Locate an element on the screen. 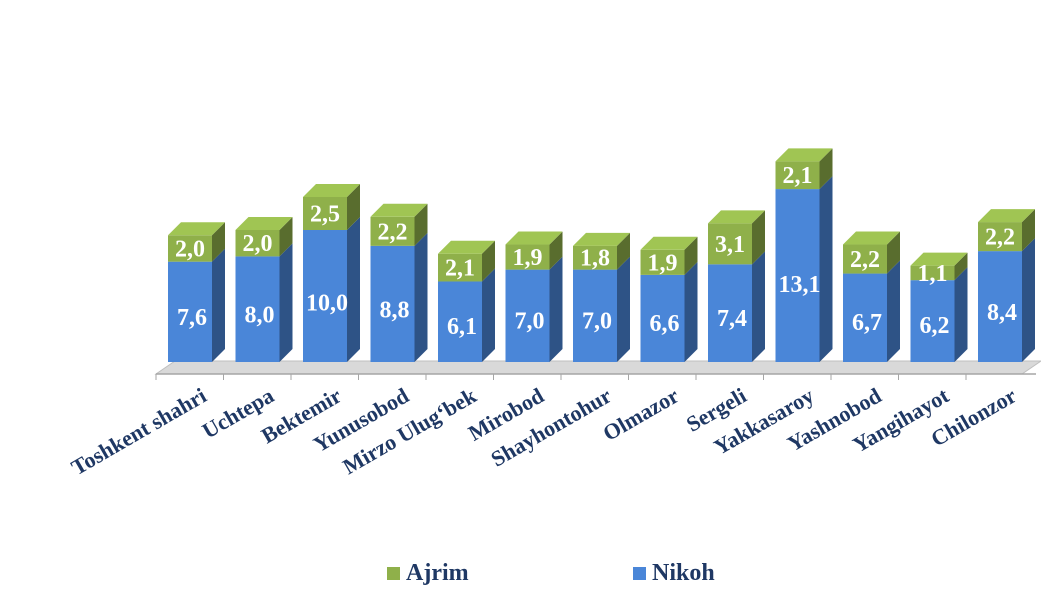  label-nikoh-uchtepa: 8,0 is located at coordinates (260, 315).